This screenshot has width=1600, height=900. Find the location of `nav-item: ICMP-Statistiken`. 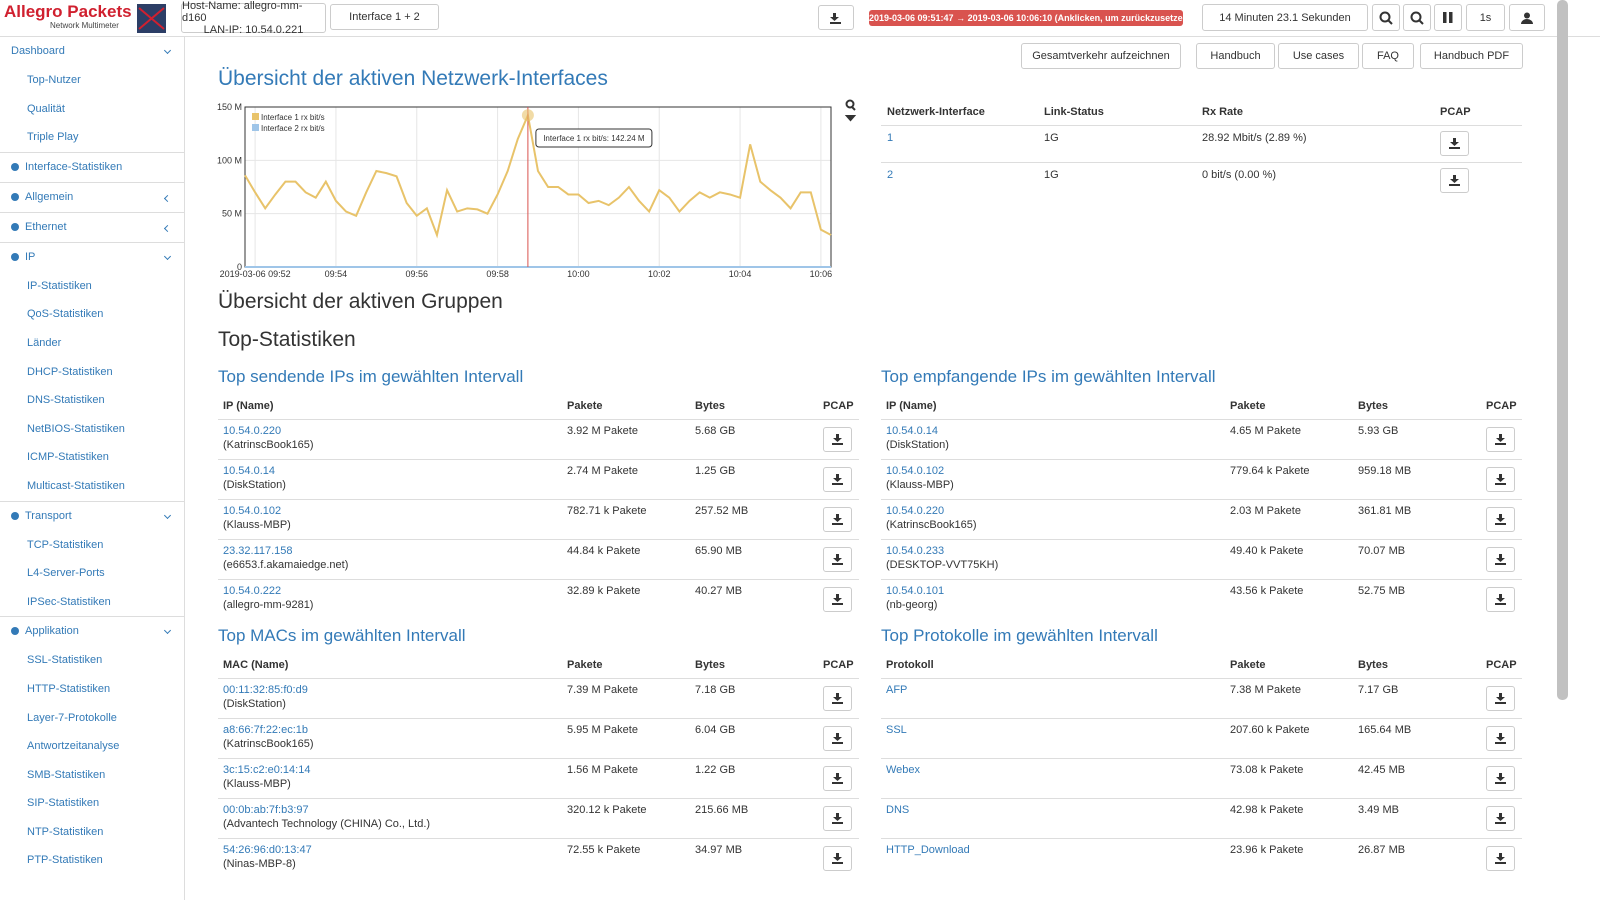

nav-item: ICMP-Statistiken is located at coordinates (92, 457).